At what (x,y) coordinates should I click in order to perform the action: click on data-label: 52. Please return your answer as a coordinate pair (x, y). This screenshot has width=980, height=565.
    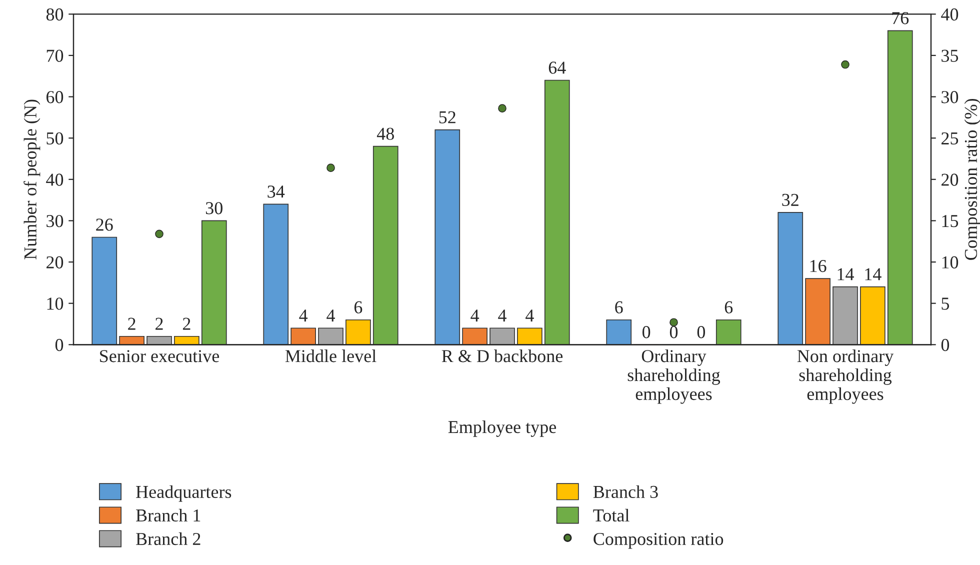
    Looking at the image, I should click on (447, 117).